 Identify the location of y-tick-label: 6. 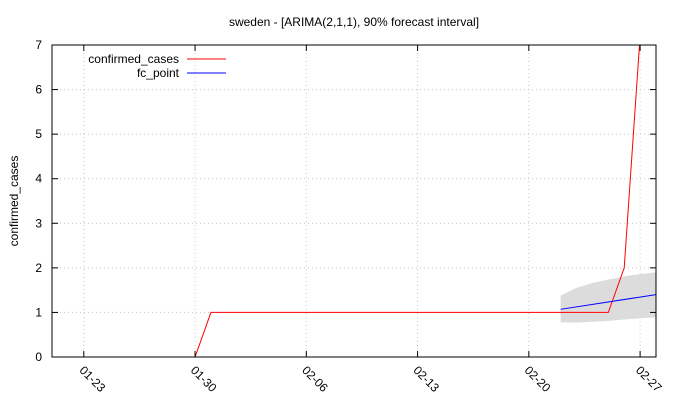
(38, 90).